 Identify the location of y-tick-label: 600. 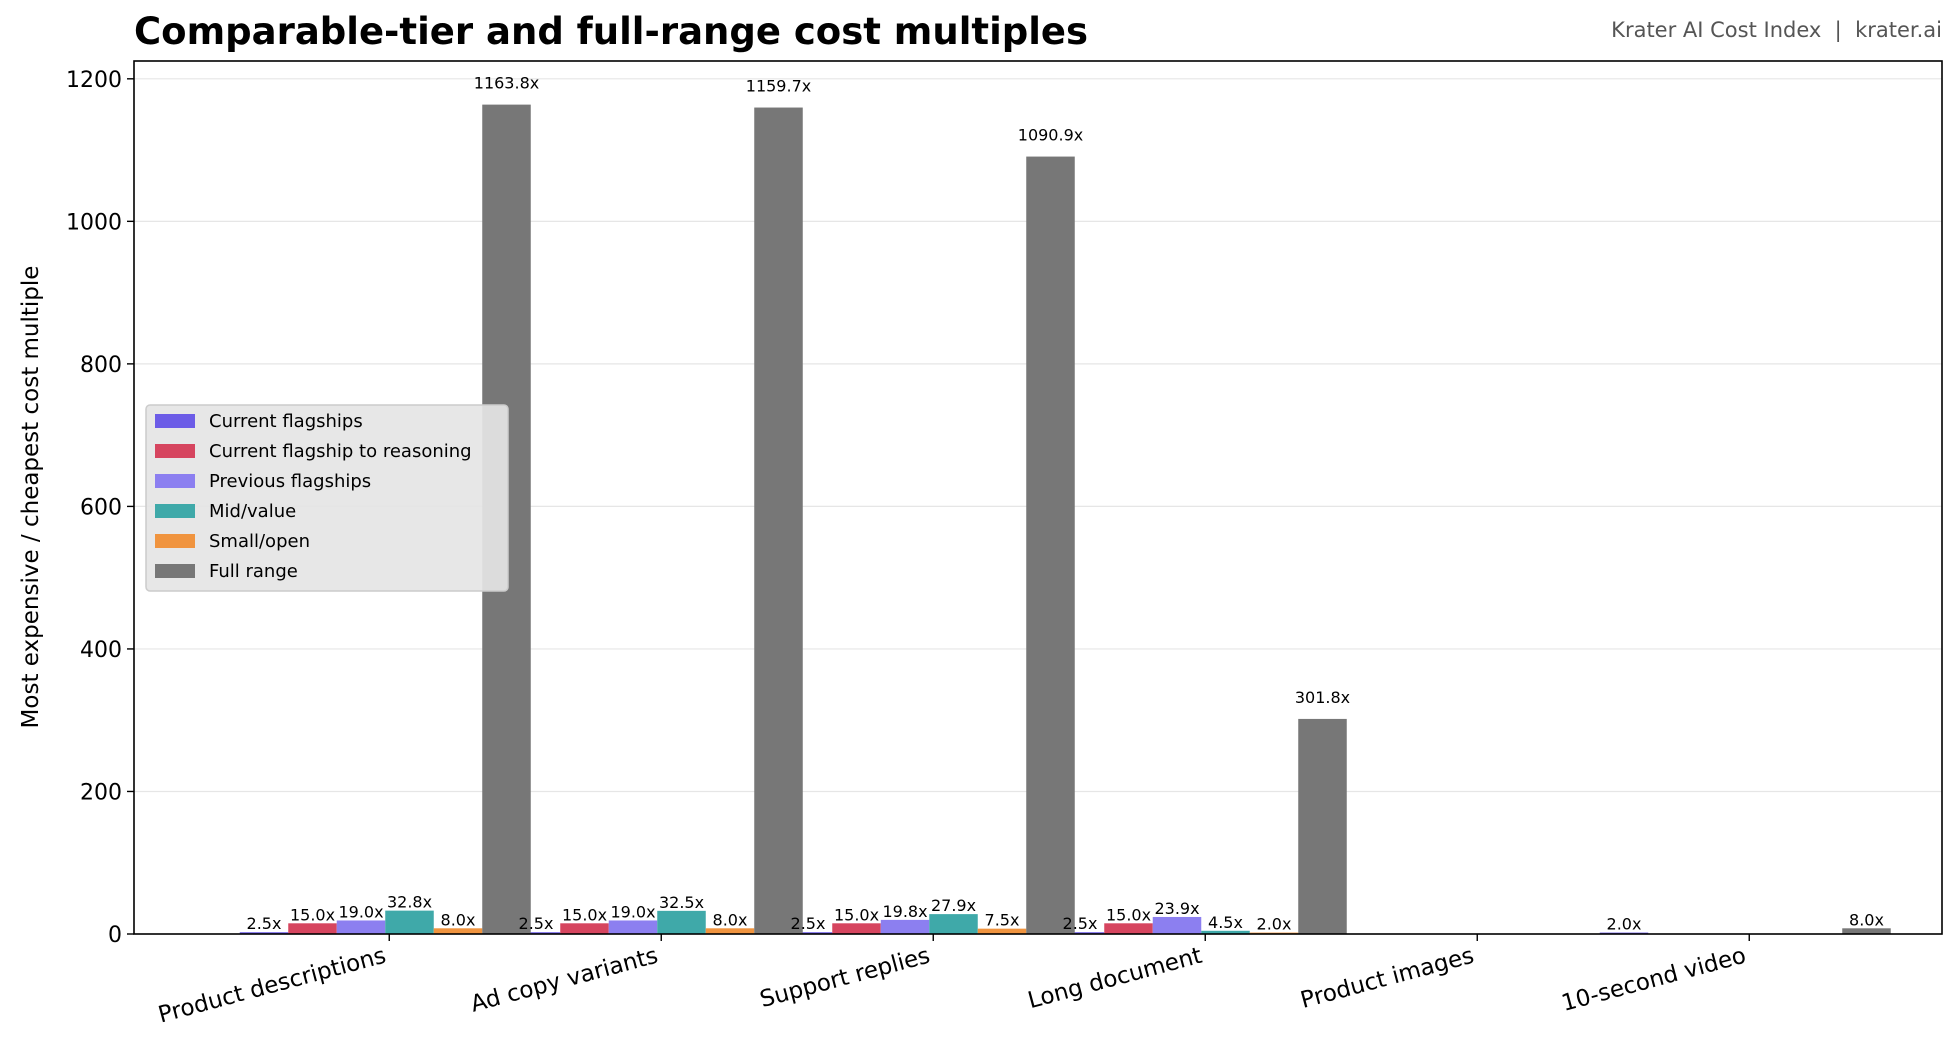
(101, 507).